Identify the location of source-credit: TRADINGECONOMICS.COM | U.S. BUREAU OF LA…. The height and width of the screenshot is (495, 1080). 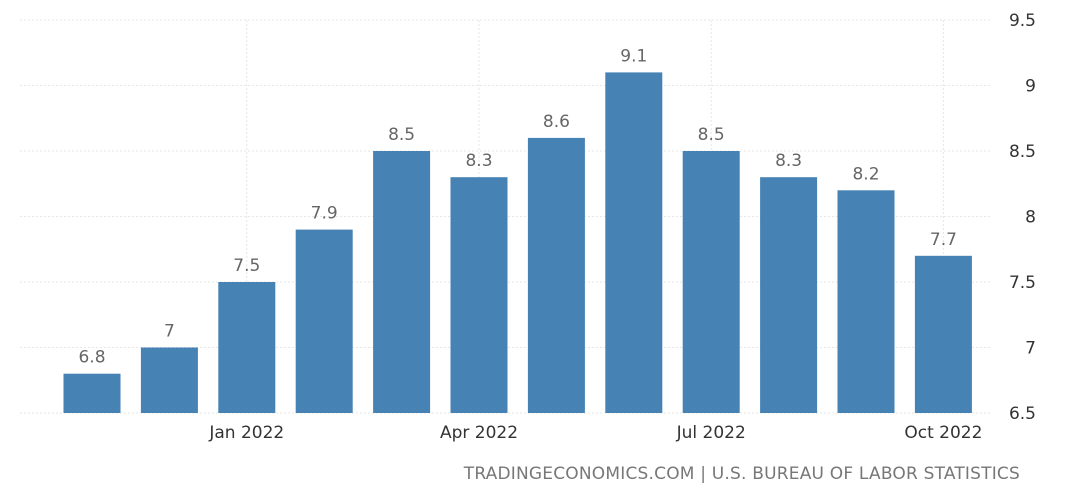
(741, 474).